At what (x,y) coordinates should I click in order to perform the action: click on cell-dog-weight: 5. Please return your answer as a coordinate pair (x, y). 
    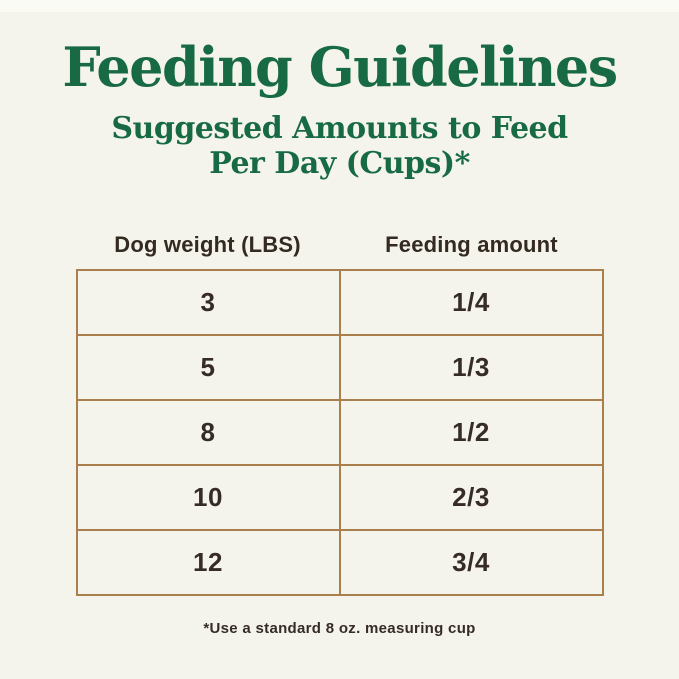
    Looking at the image, I should click on (208, 367).